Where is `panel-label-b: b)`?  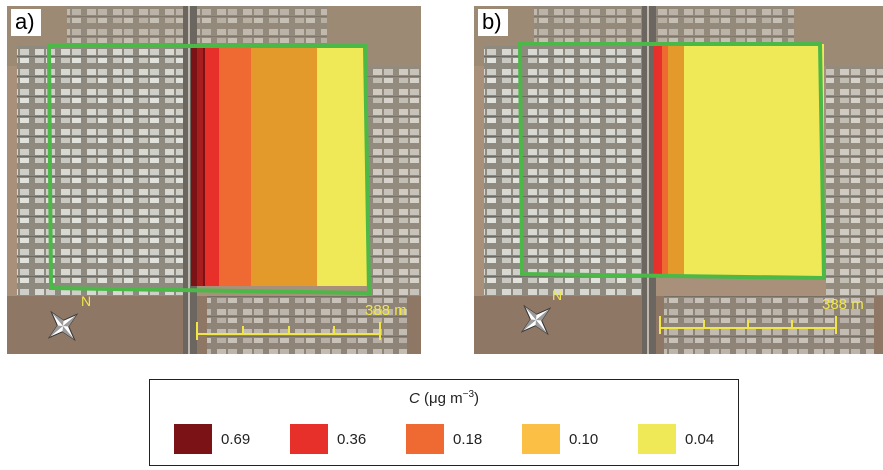
panel-label-b: b) is located at coordinates (493, 22).